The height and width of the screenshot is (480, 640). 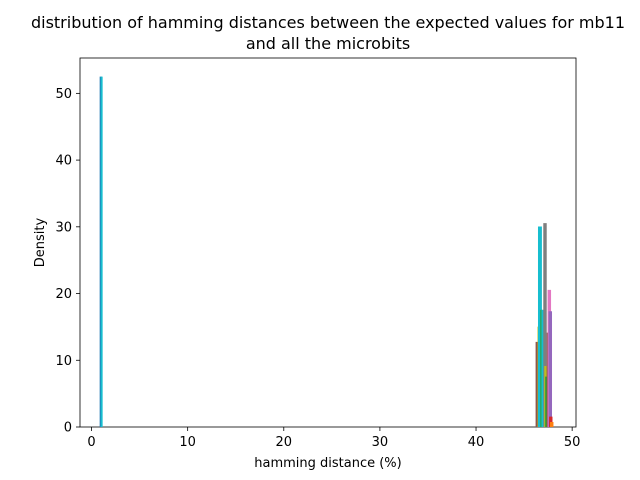 I want to click on y-tick-label: 20, so click(x=63, y=294).